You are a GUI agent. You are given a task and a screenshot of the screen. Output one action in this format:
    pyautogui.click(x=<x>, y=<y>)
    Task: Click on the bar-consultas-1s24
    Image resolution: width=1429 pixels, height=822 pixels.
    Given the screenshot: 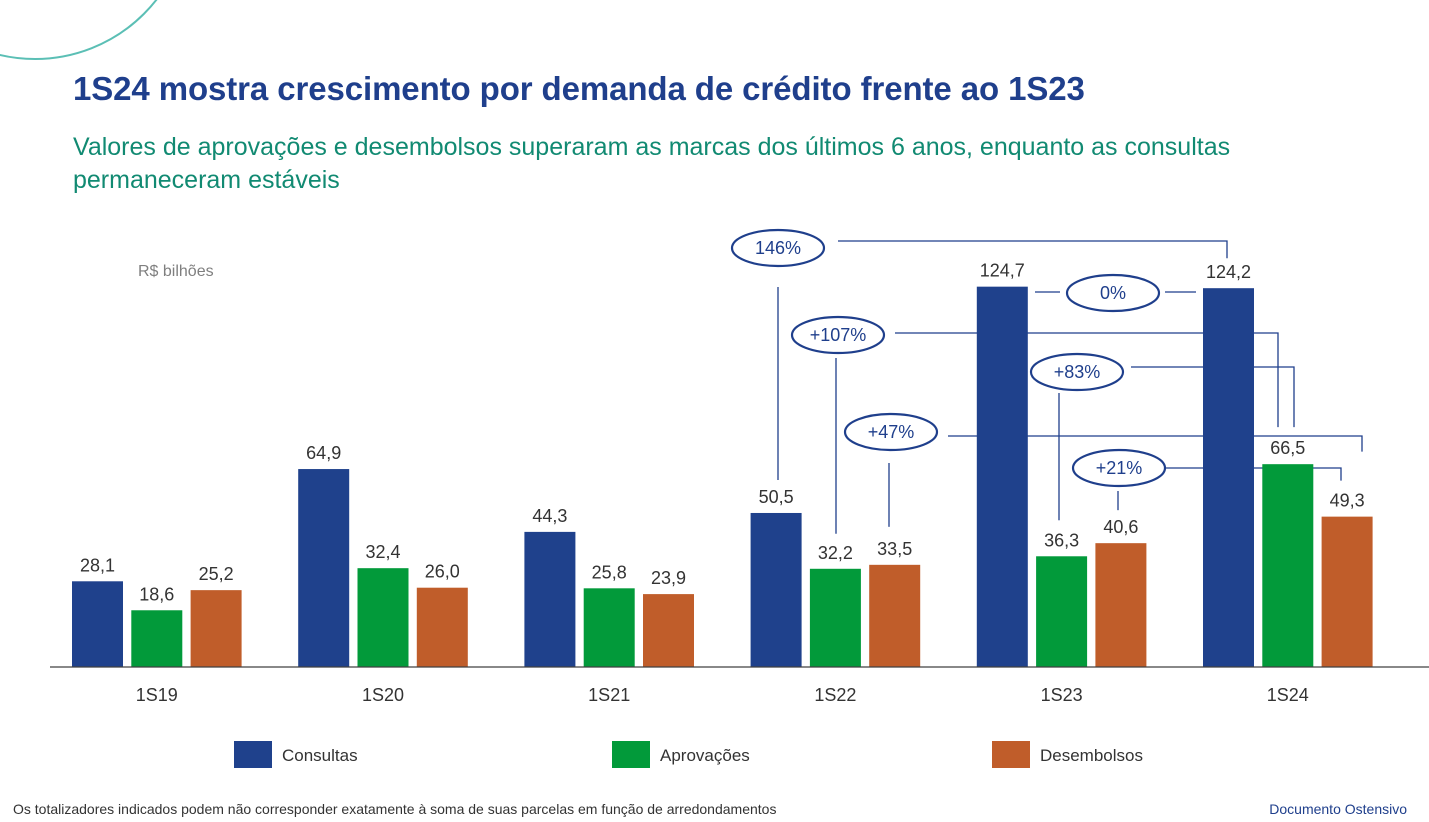 What is the action you would take?
    pyautogui.click(x=1228, y=477)
    